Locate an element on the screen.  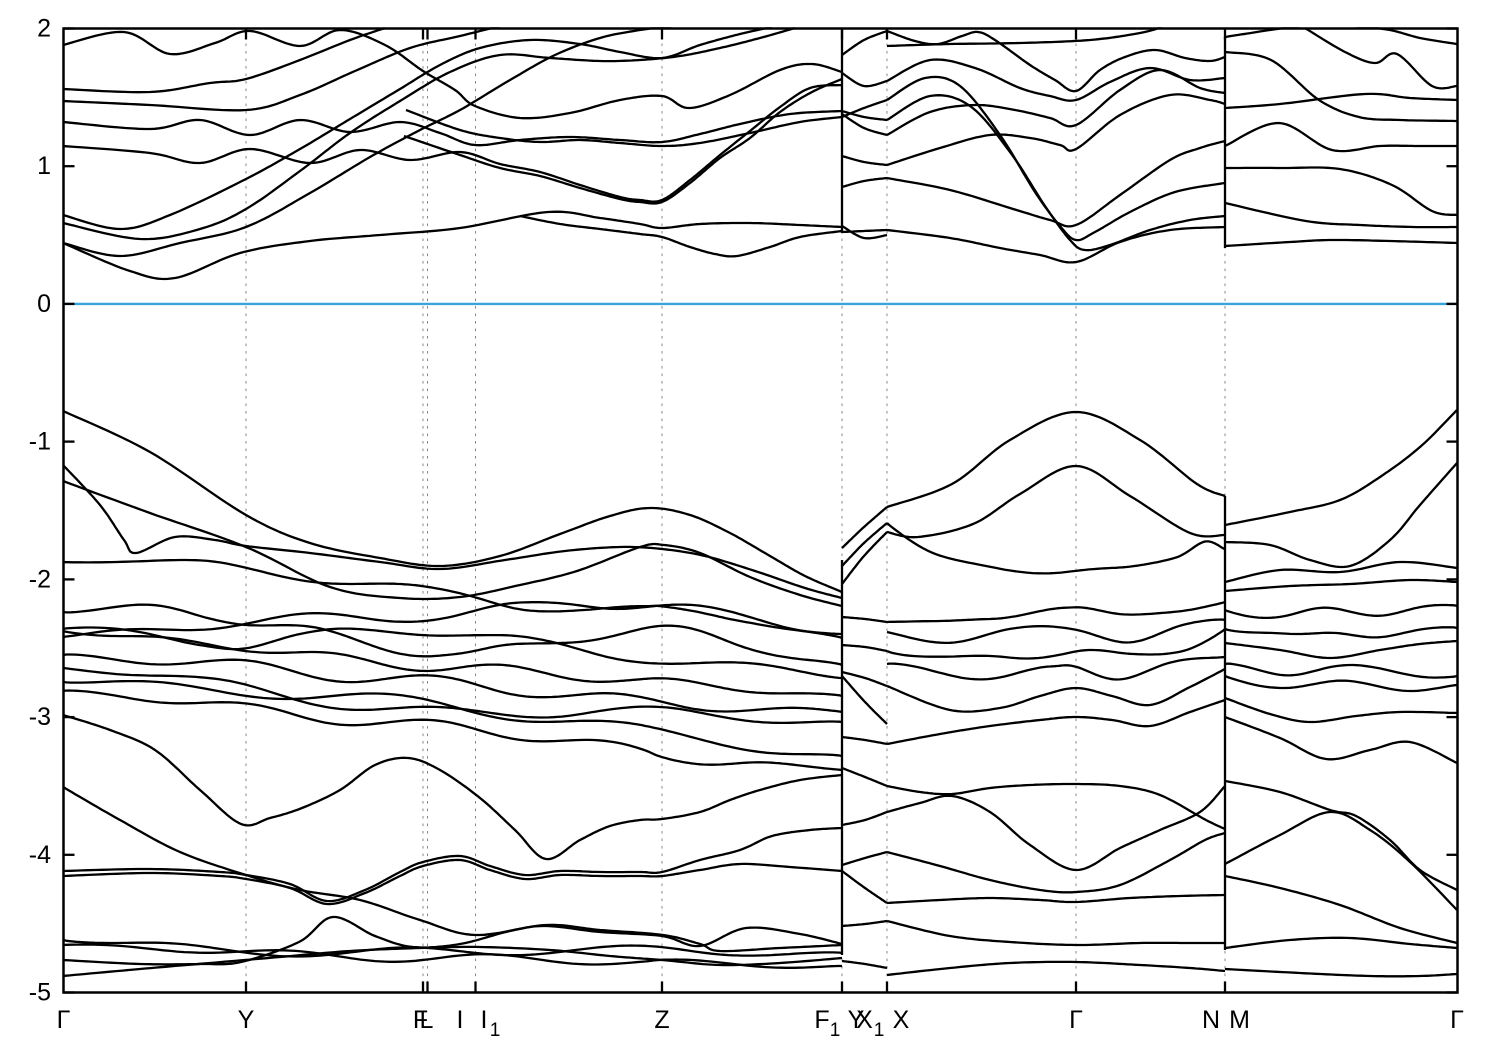
svg-text: -1 is located at coordinates (40, 442).